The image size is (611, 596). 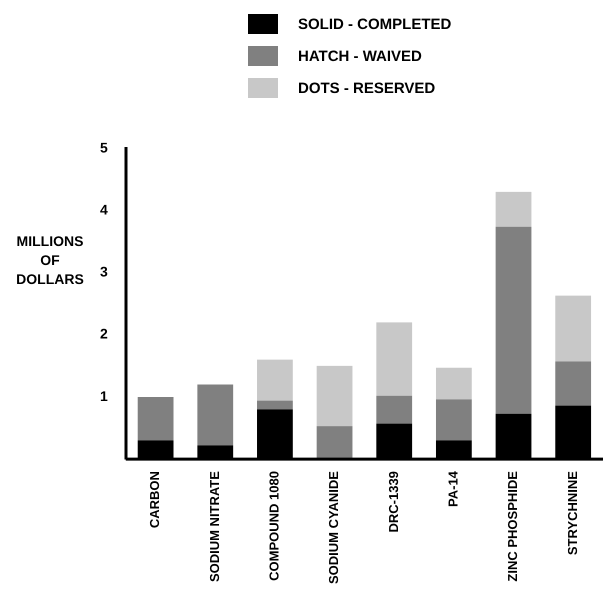 I want to click on legend-label: SOLID - COMPLETED, so click(x=375, y=24).